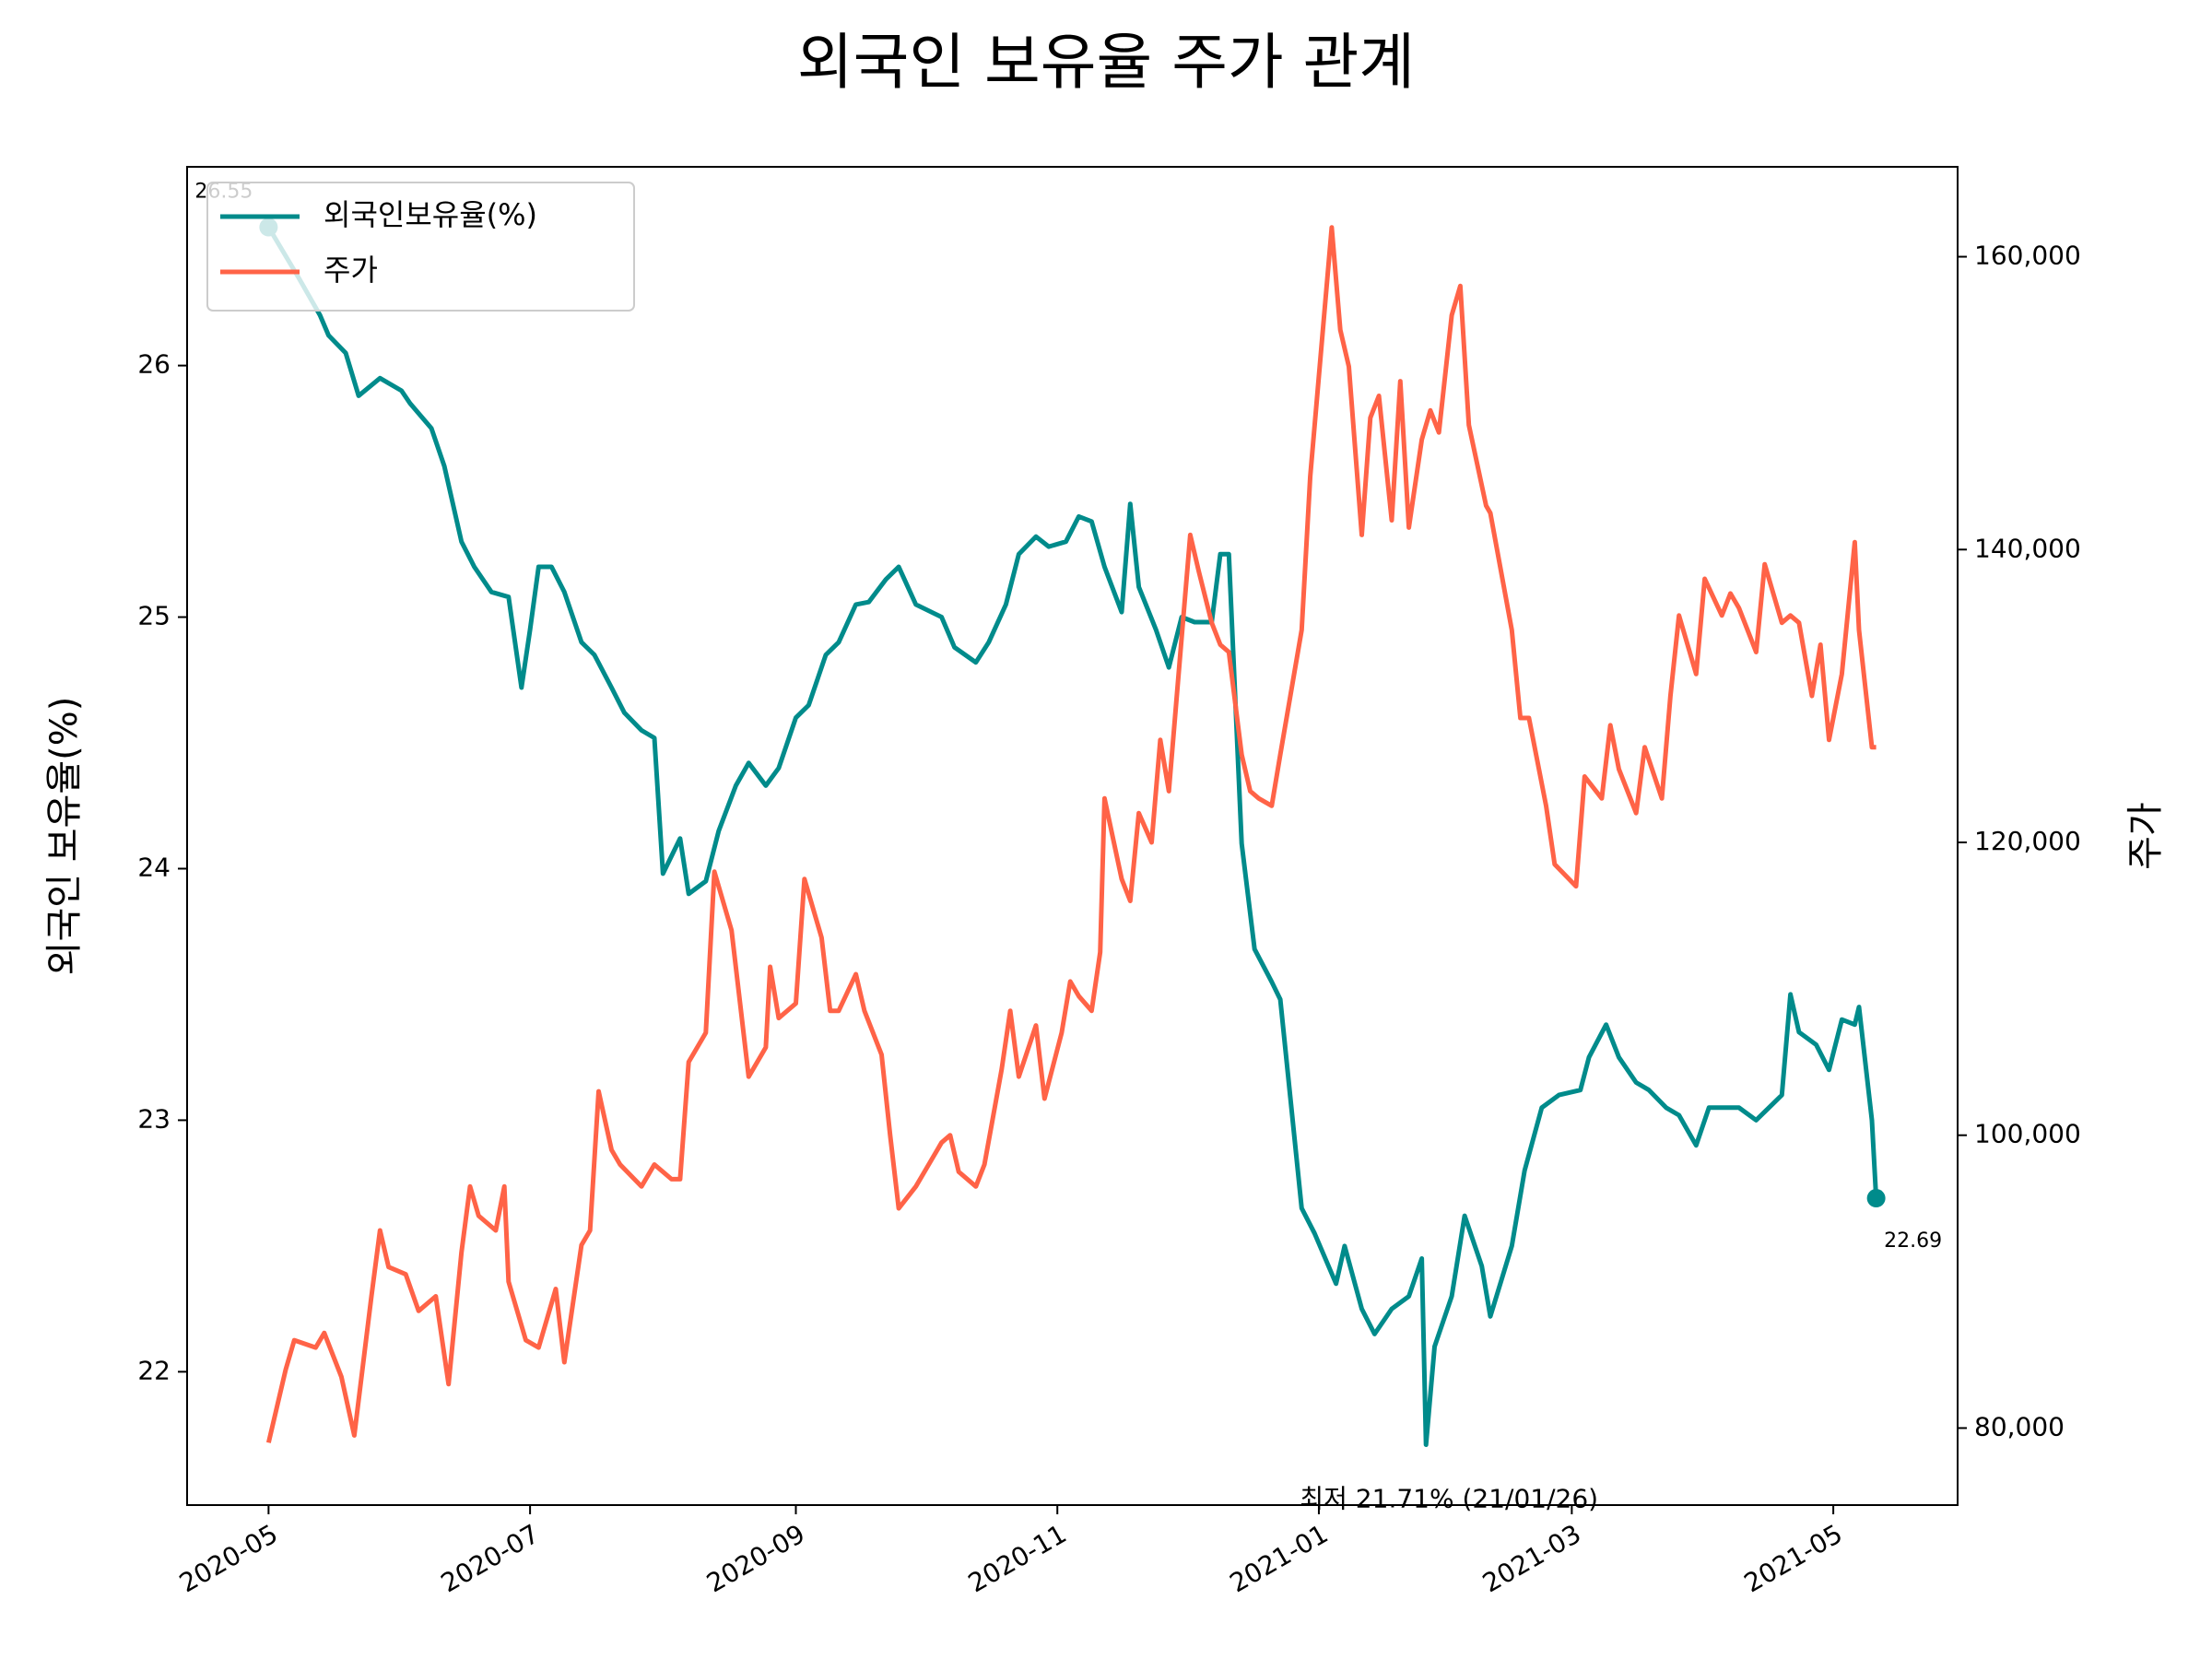 The height and width of the screenshot is (1659, 2212). What do you see at coordinates (2027, 1134) in the screenshot?
I see `y2-tick-label: 100,000` at bounding box center [2027, 1134].